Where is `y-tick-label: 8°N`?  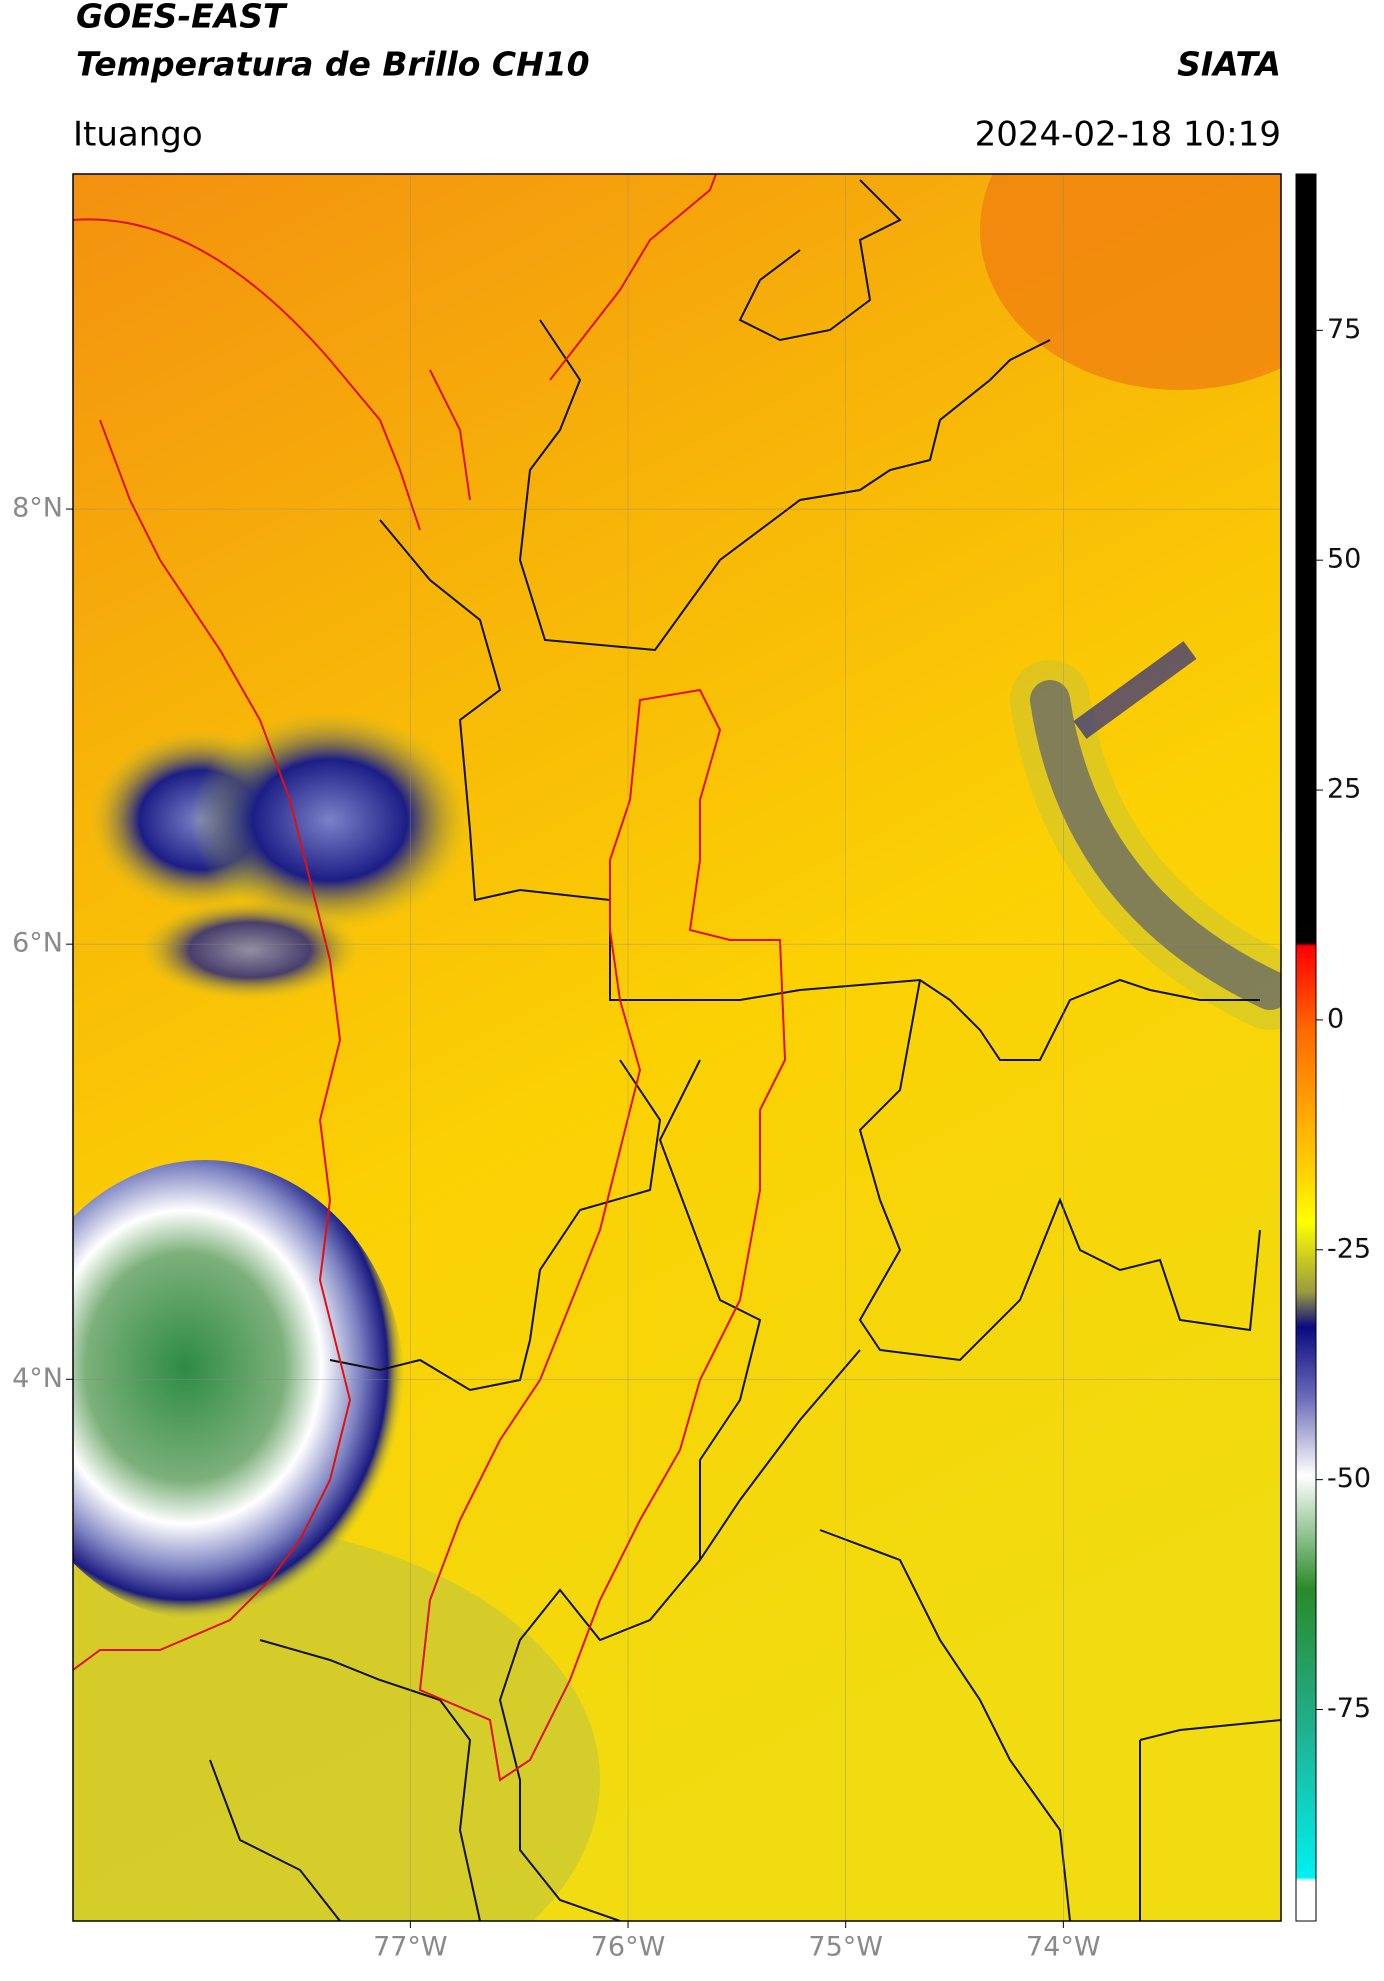 y-tick-label: 8°N is located at coordinates (37, 508).